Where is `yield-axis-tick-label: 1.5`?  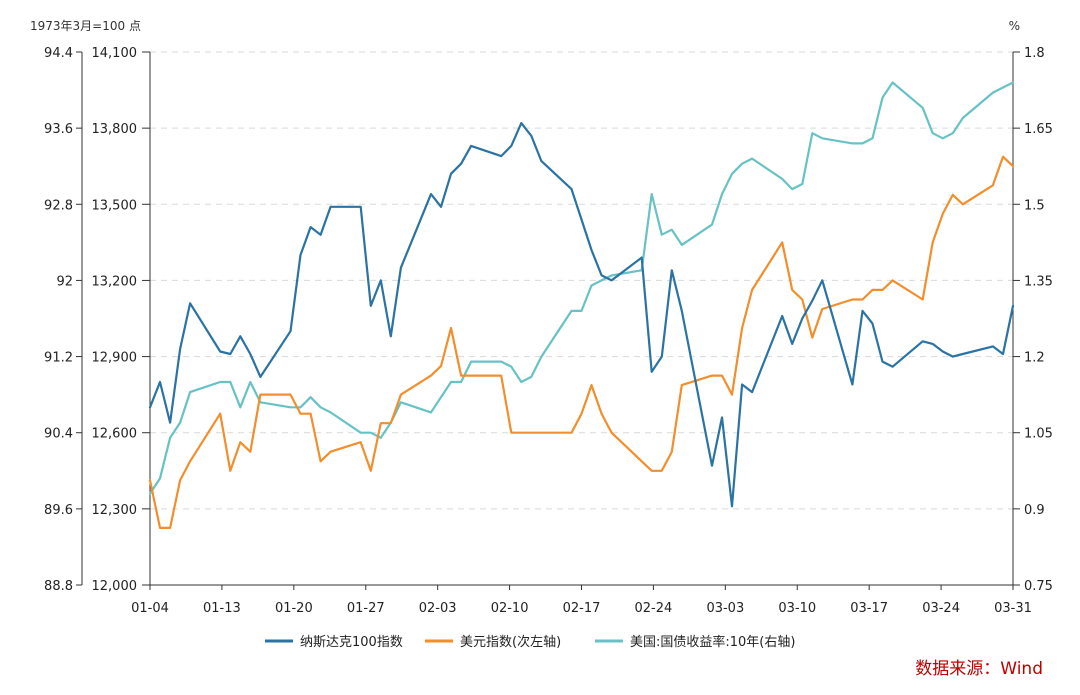 yield-axis-tick-label: 1.5 is located at coordinates (1034, 205).